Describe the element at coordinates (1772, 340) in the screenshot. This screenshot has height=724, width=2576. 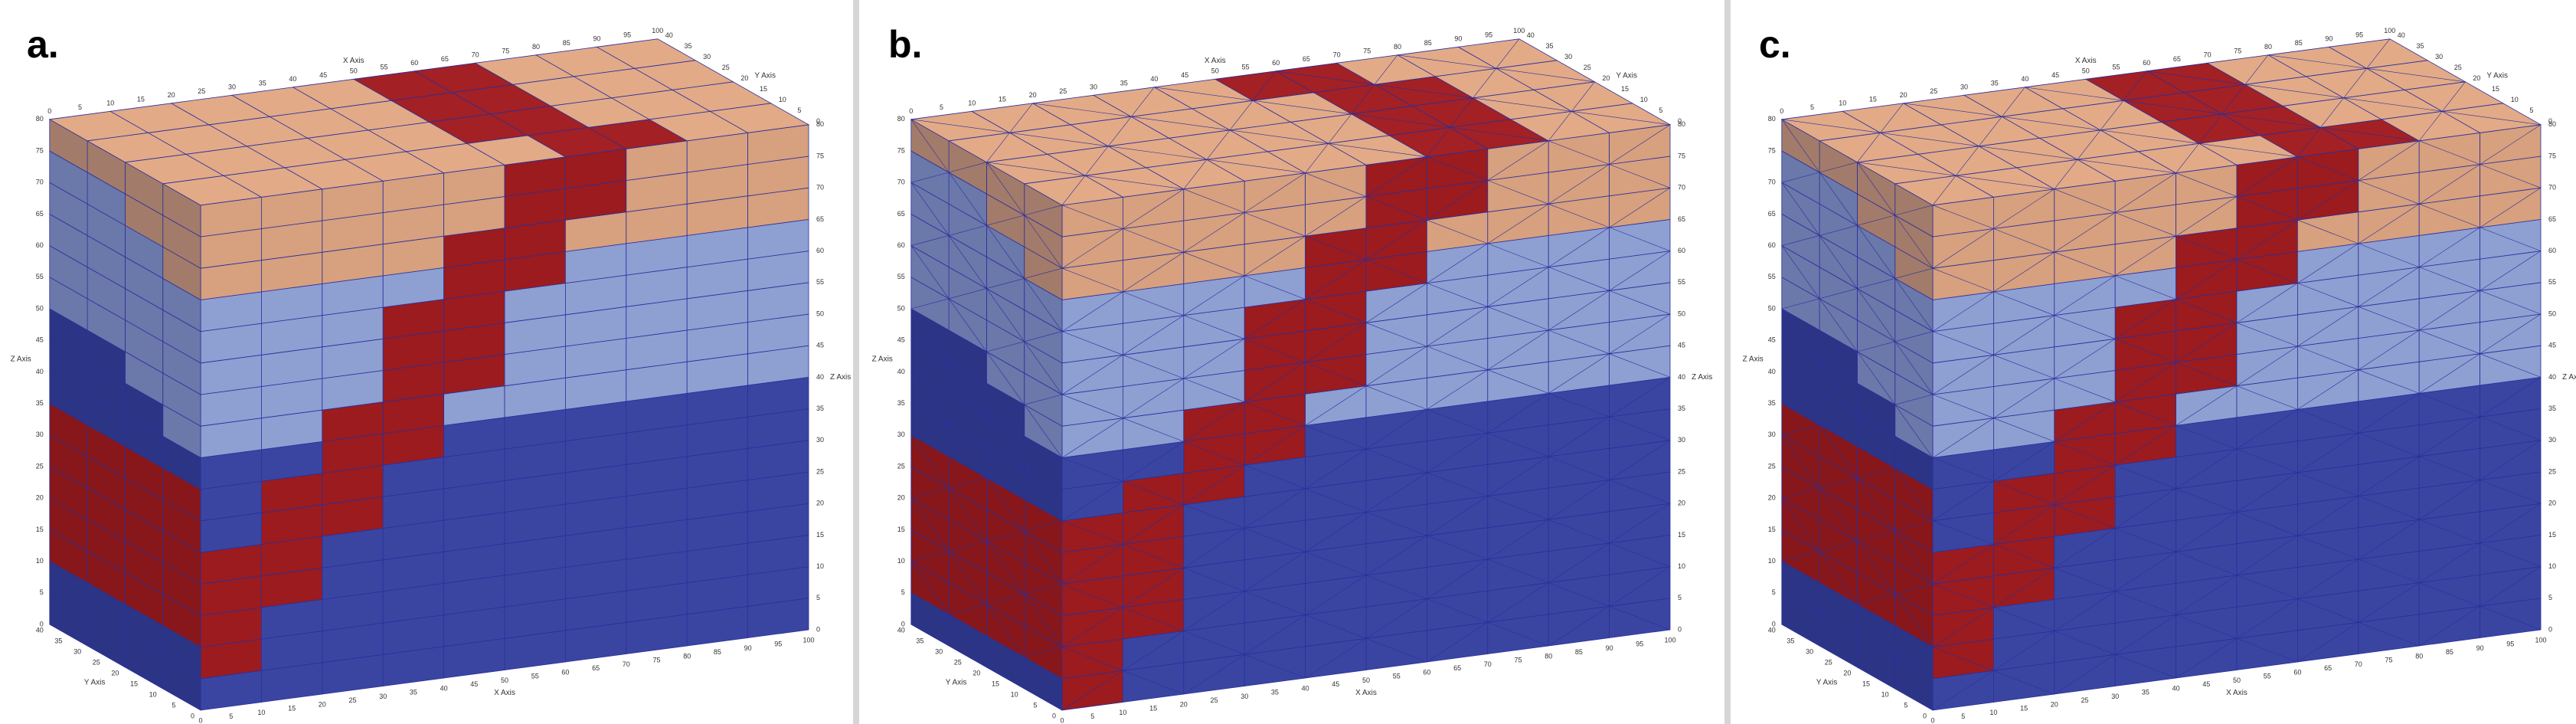
I see `z-tick-label: 45` at that location.